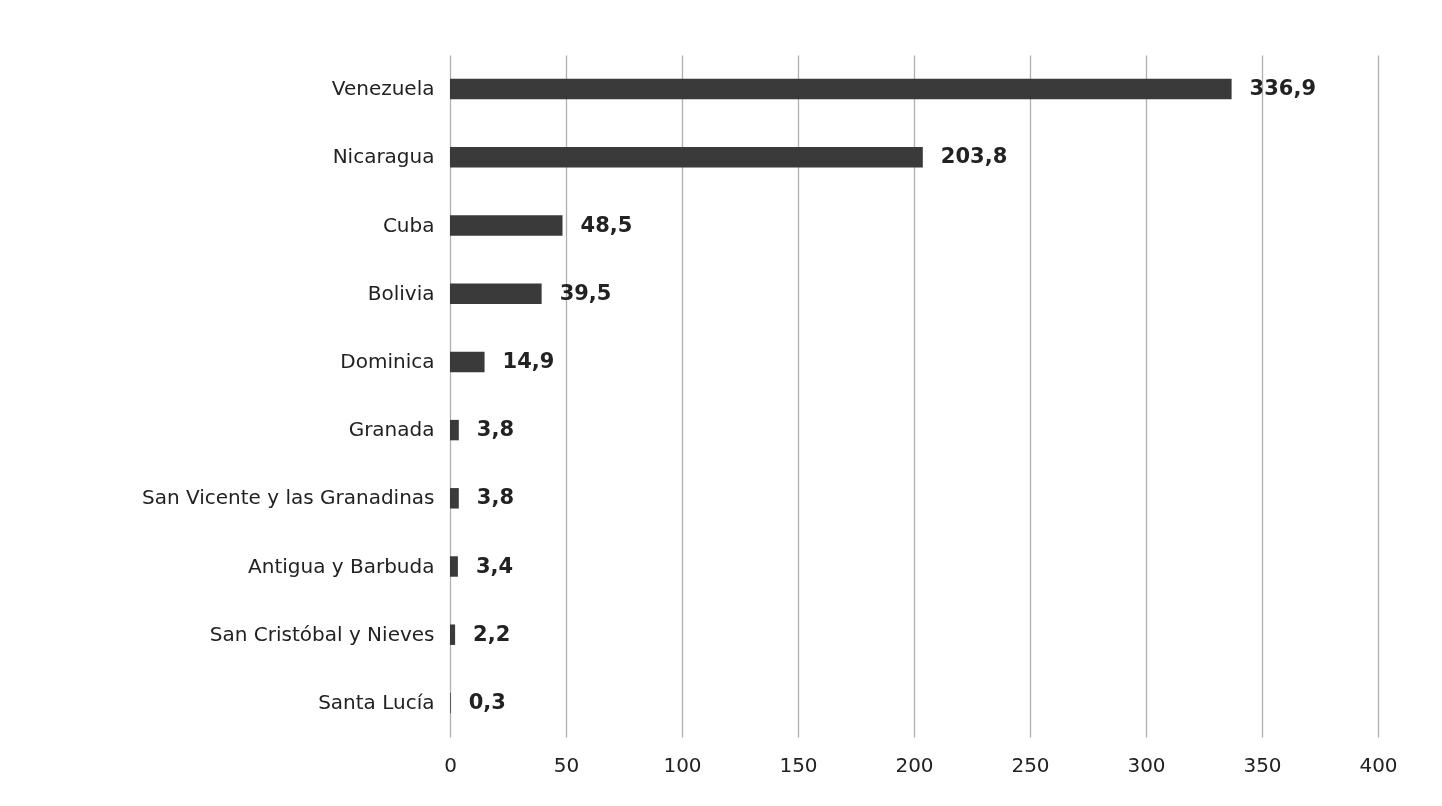  I want to click on data-label: 14,9, so click(528, 360).